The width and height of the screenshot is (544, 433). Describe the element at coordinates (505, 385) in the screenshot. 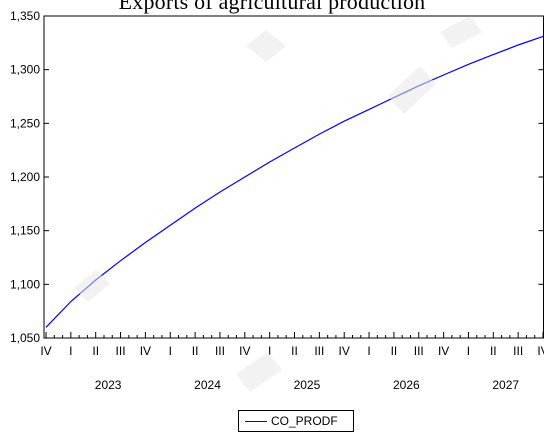

I see `x-year-label: 2027` at that location.